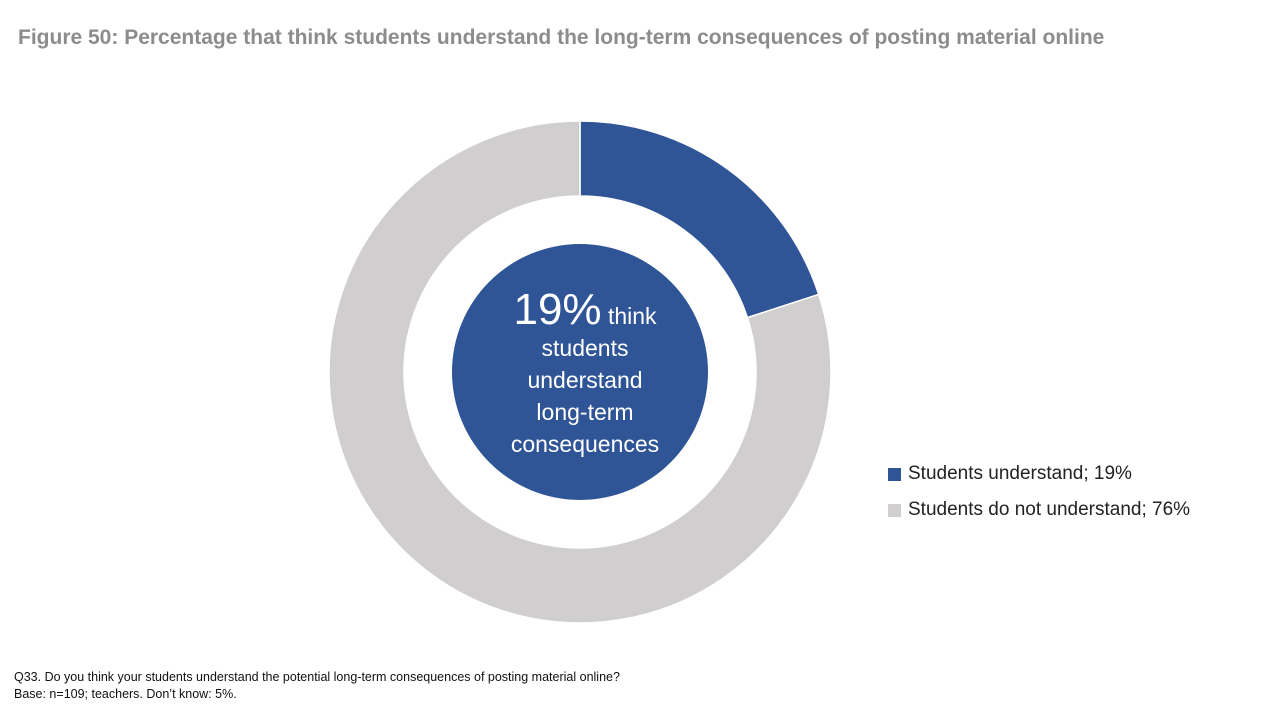 The width and height of the screenshot is (1280, 720). Describe the element at coordinates (894, 474) in the screenshot. I see `legend-swatch-understand` at that location.